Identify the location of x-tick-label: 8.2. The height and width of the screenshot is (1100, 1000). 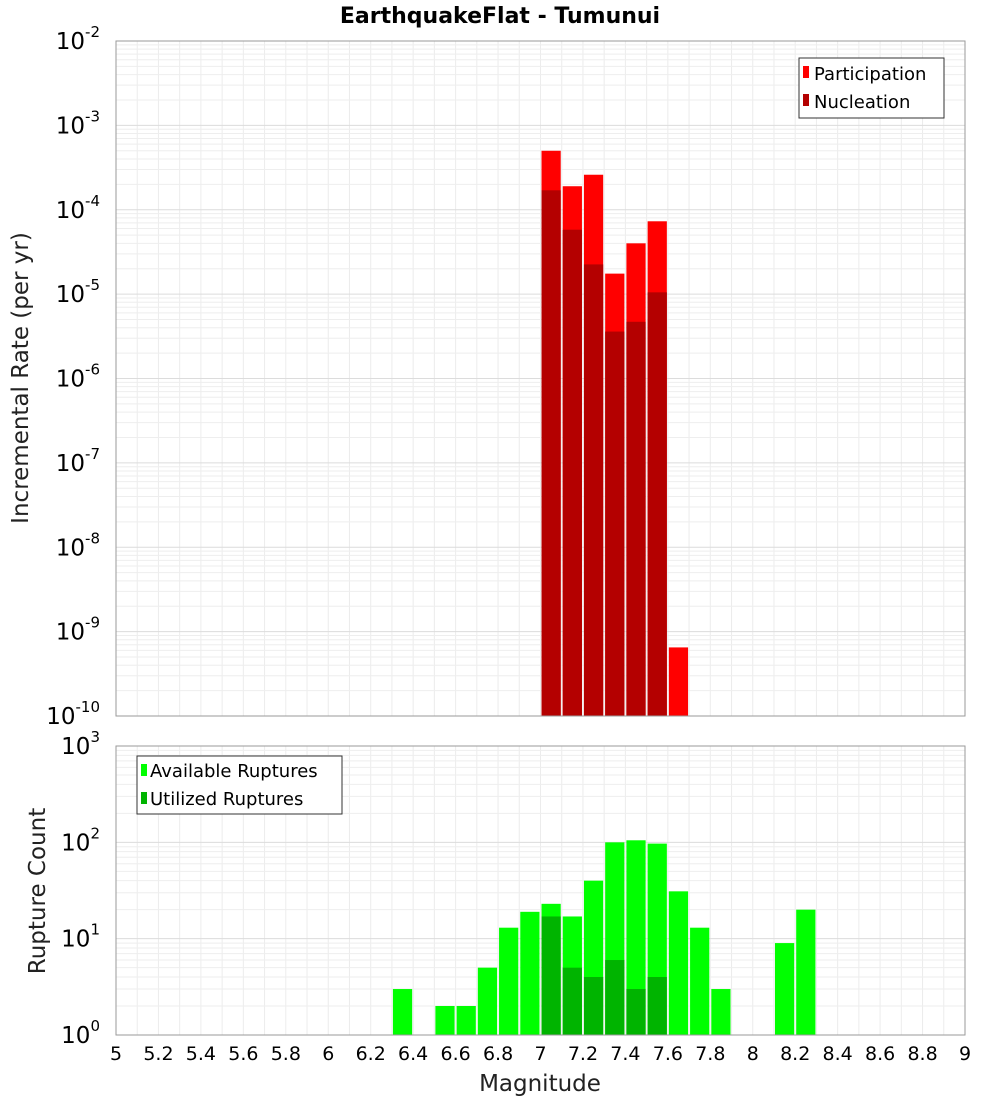
(795, 1054).